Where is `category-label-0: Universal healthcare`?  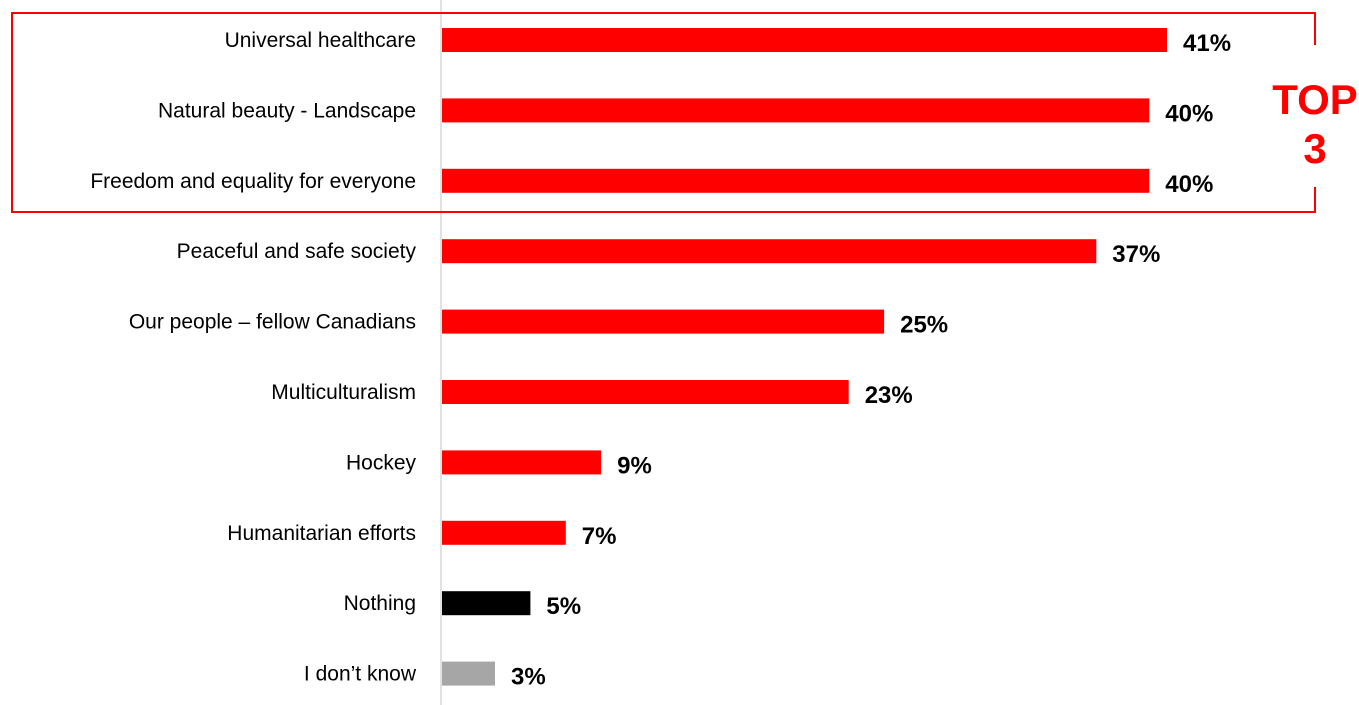
category-label-0: Universal healthcare is located at coordinates (320, 40).